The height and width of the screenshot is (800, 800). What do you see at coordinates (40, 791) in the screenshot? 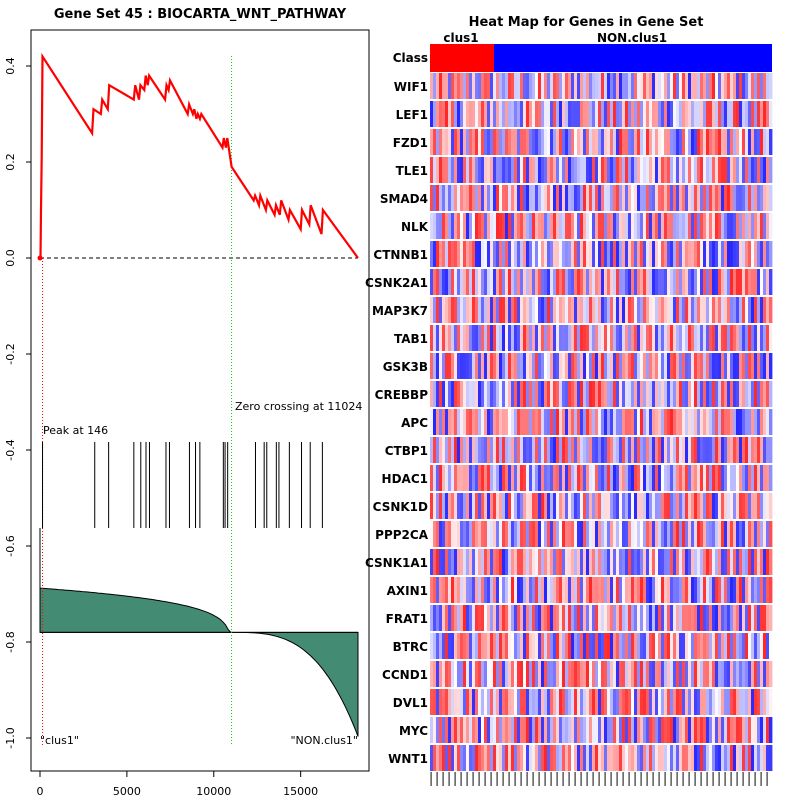
I see `x-tick-label: 0` at bounding box center [40, 791].